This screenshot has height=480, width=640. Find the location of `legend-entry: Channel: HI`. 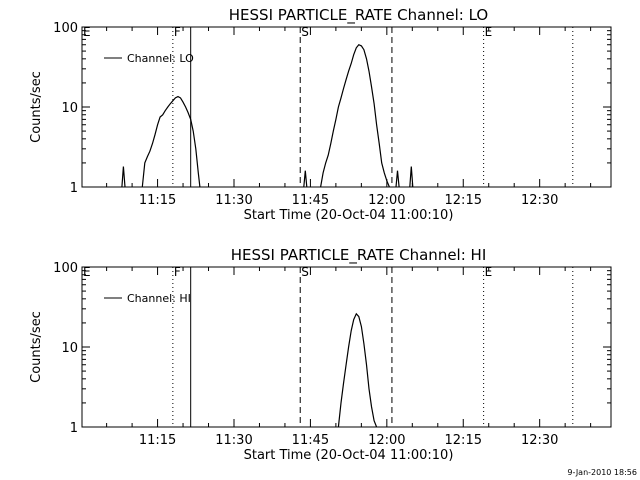

legend-entry: Channel: HI is located at coordinates (159, 298).